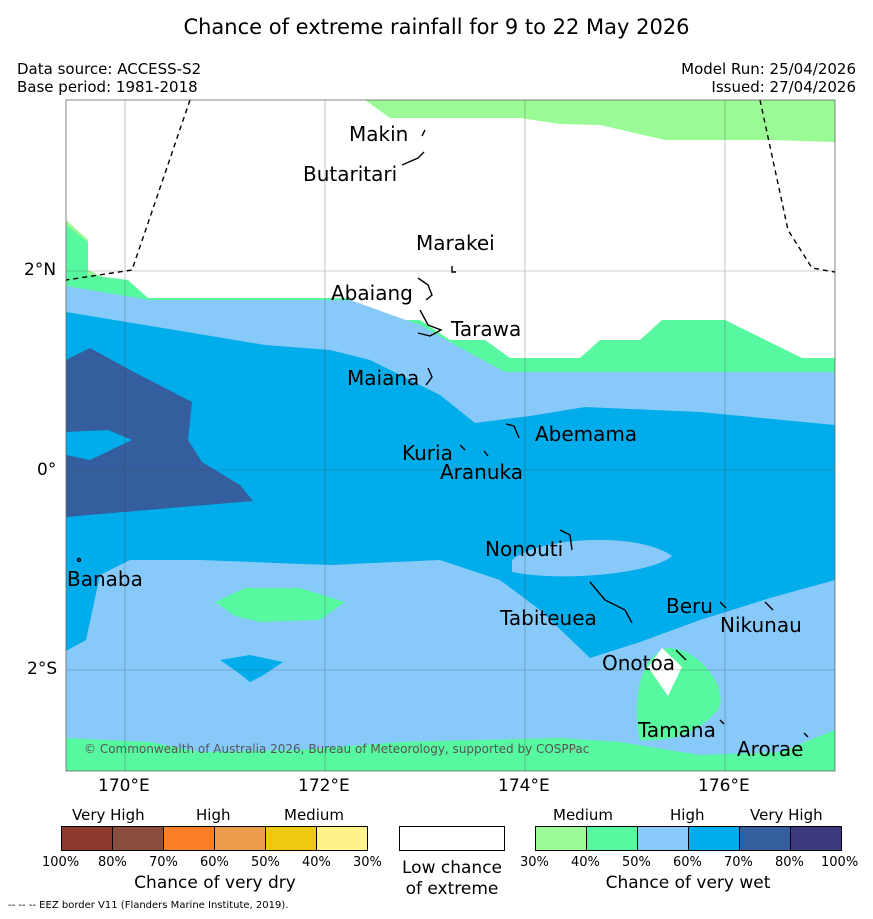  What do you see at coordinates (40, 270) in the screenshot?
I see `y-tick-2n: 2°N` at bounding box center [40, 270].